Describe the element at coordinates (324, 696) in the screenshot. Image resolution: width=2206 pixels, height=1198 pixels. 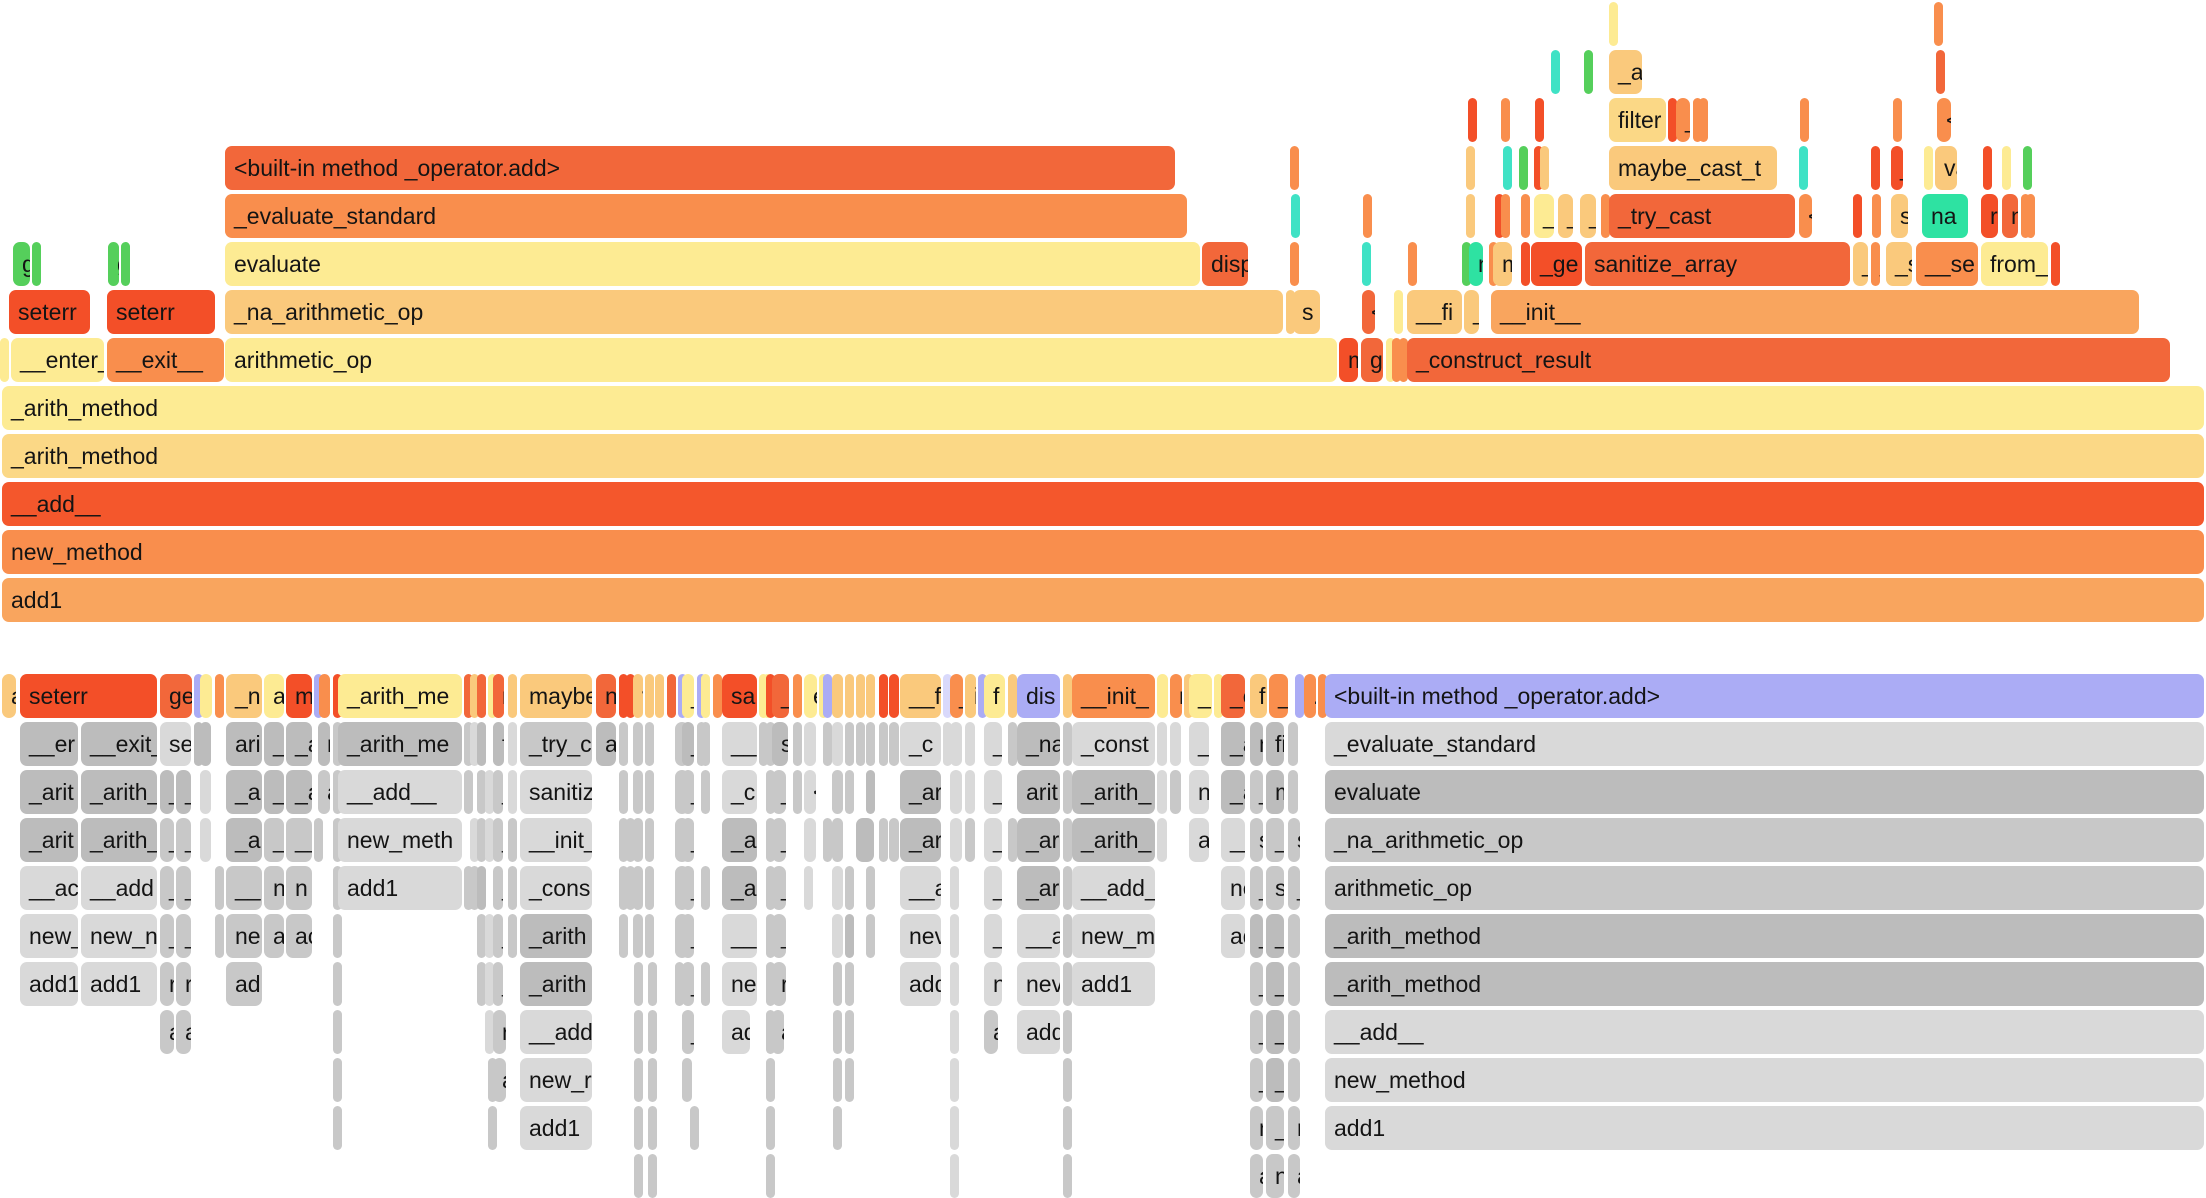
I see `frame-bar: .` at that location.